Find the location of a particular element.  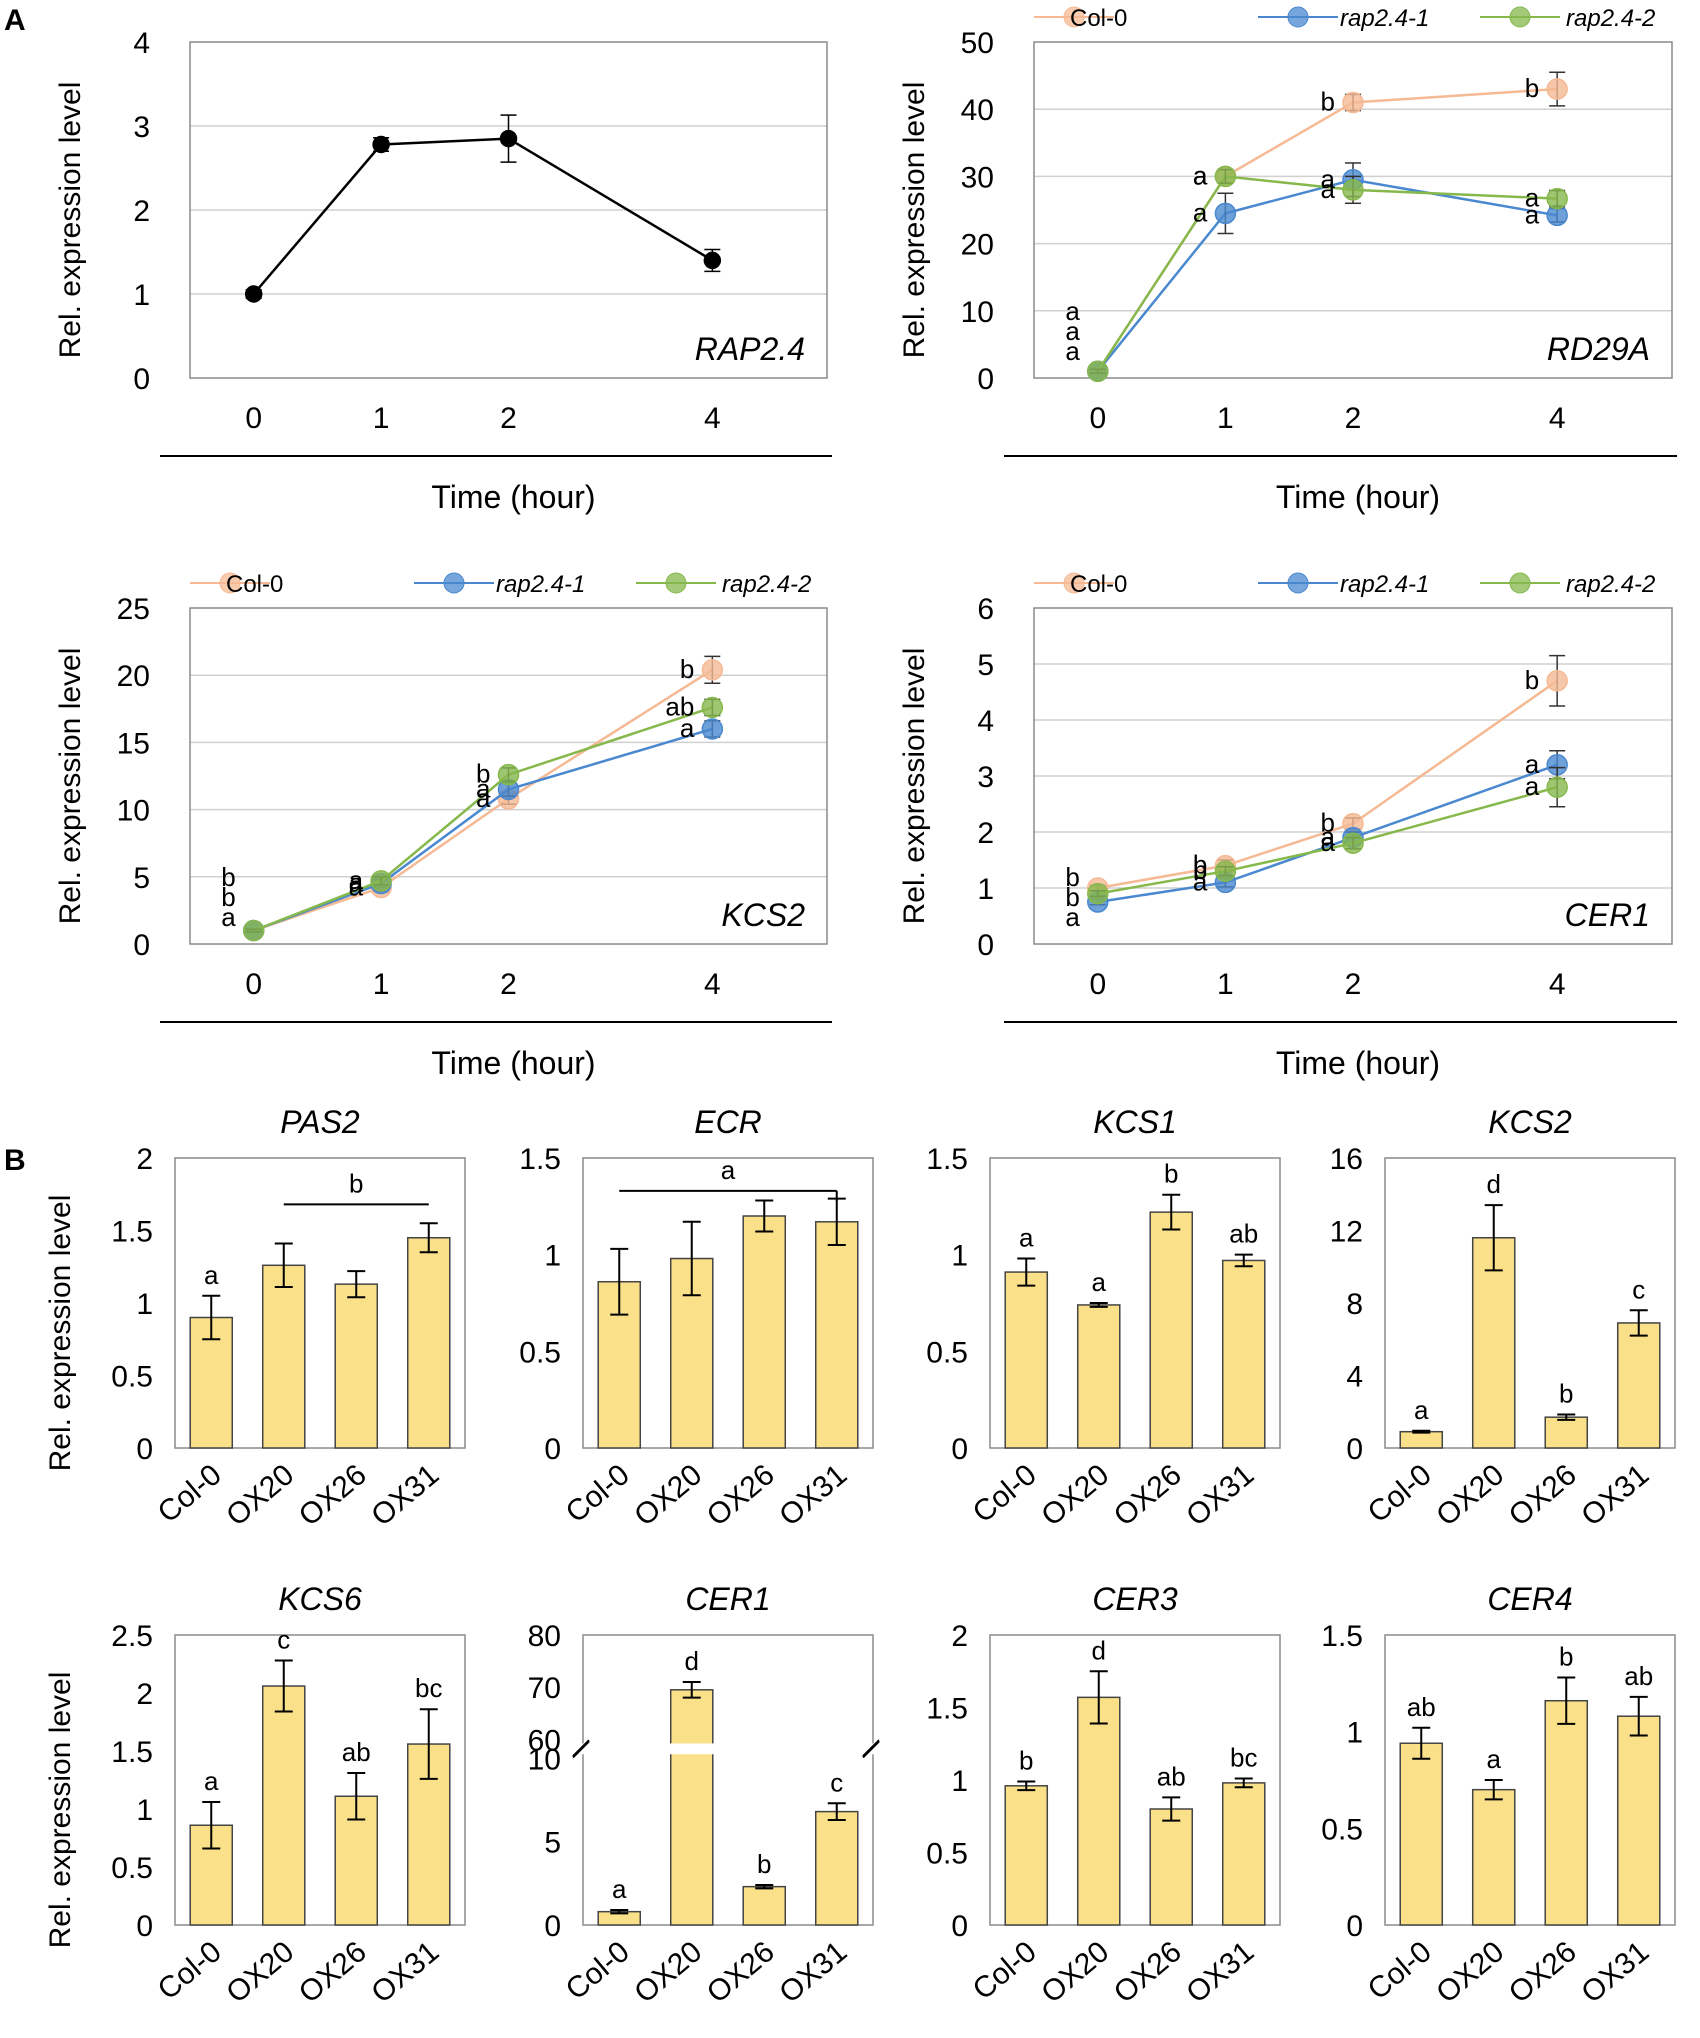

y-tick-label: 2.5 is located at coordinates (132, 1636).